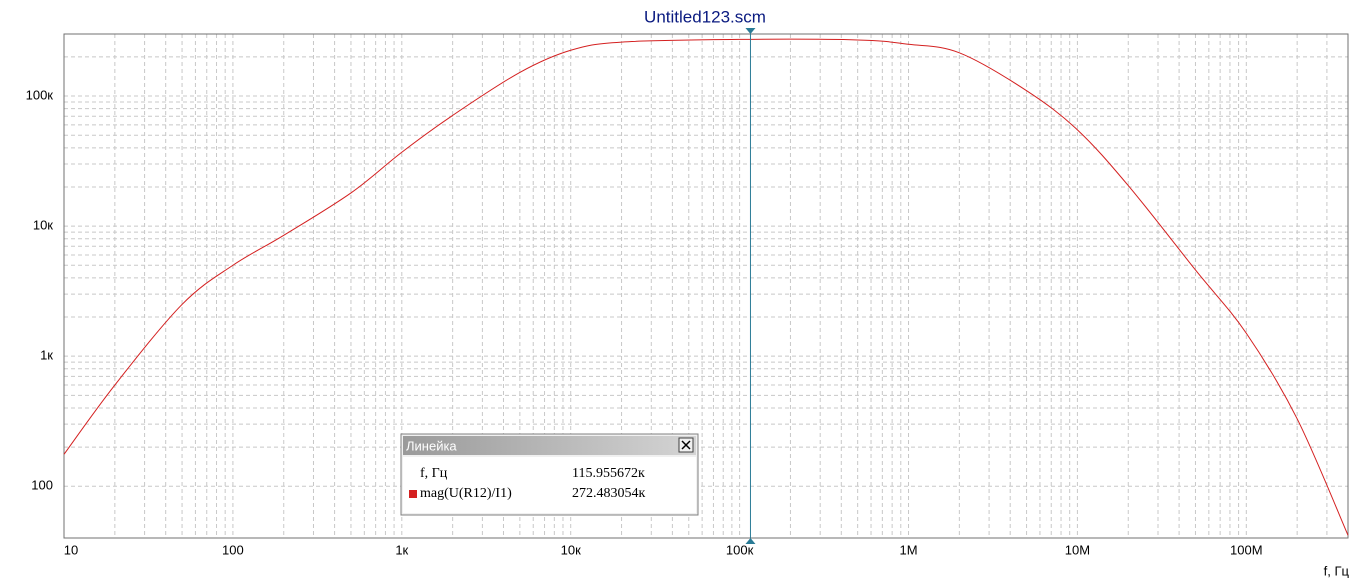 The height and width of the screenshot is (581, 1354). I want to click on x-axis-label: f, Гц, so click(1337, 570).